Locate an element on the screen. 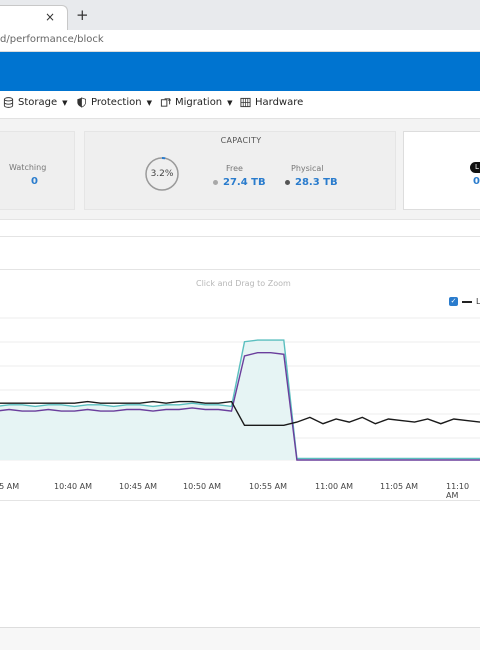 Image resolution: width=480 pixels, height=650 pixels. menu-migration: Migration ▼ is located at coordinates (196, 102).